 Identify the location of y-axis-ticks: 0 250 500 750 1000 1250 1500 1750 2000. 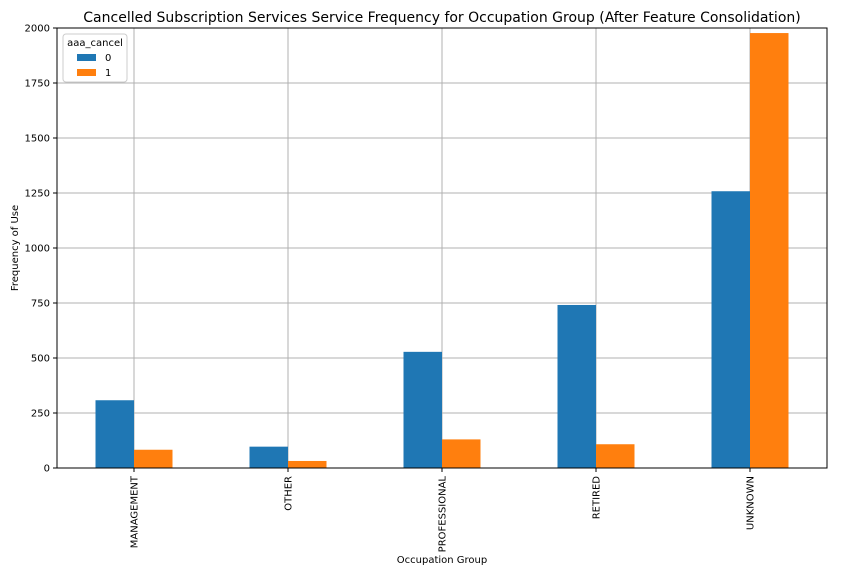
(41, 249).